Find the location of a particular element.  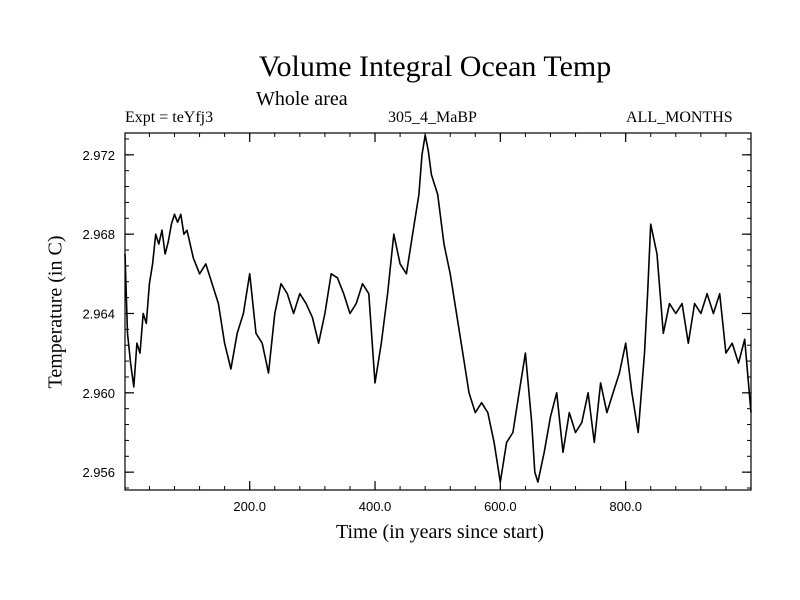

y-tick-label: 2.956 is located at coordinates (98, 472).